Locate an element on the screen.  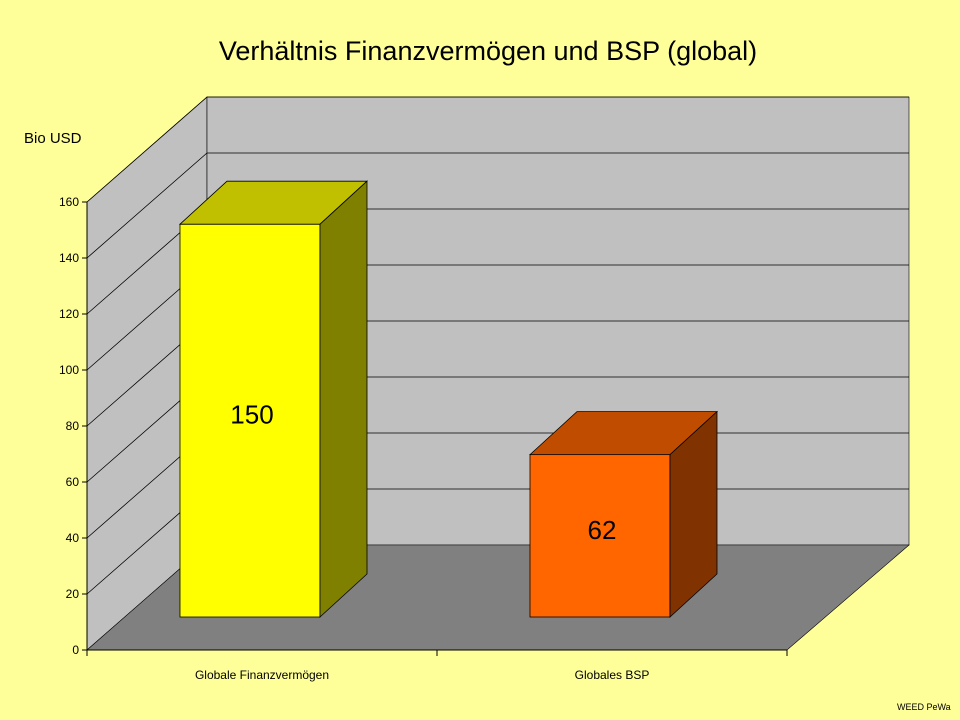
y-tick-label: 80 is located at coordinates (73, 426).